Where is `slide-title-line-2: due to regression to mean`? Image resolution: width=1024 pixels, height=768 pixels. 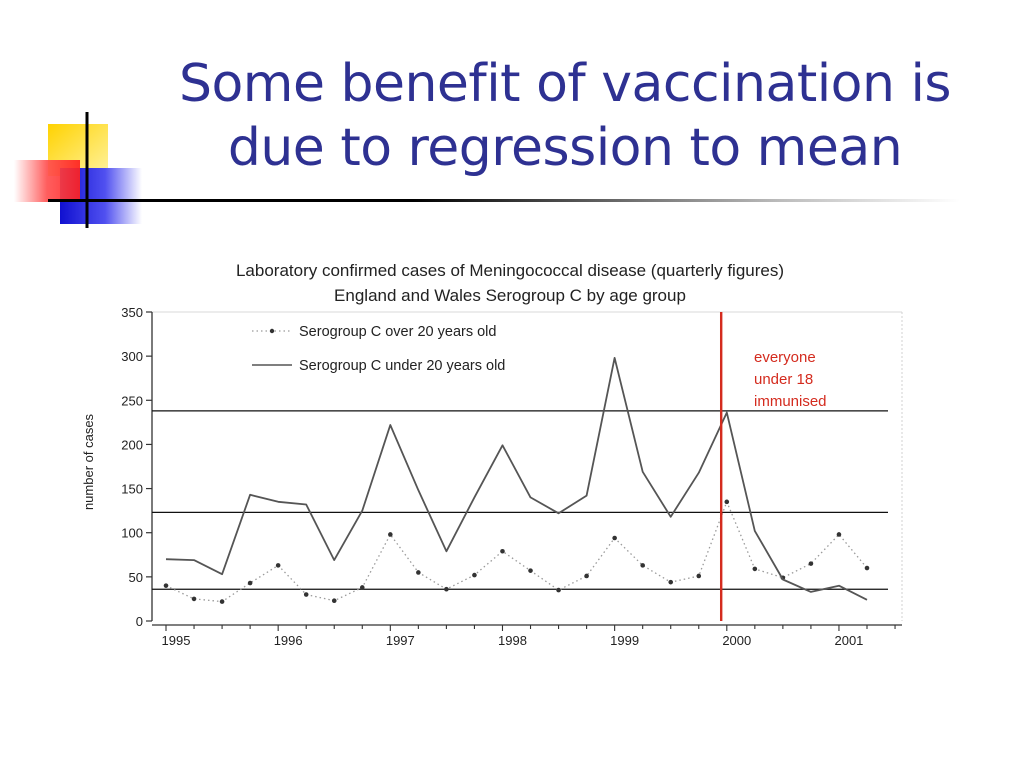
slide-title-line-2: due to regression to mean is located at coordinates (565, 148).